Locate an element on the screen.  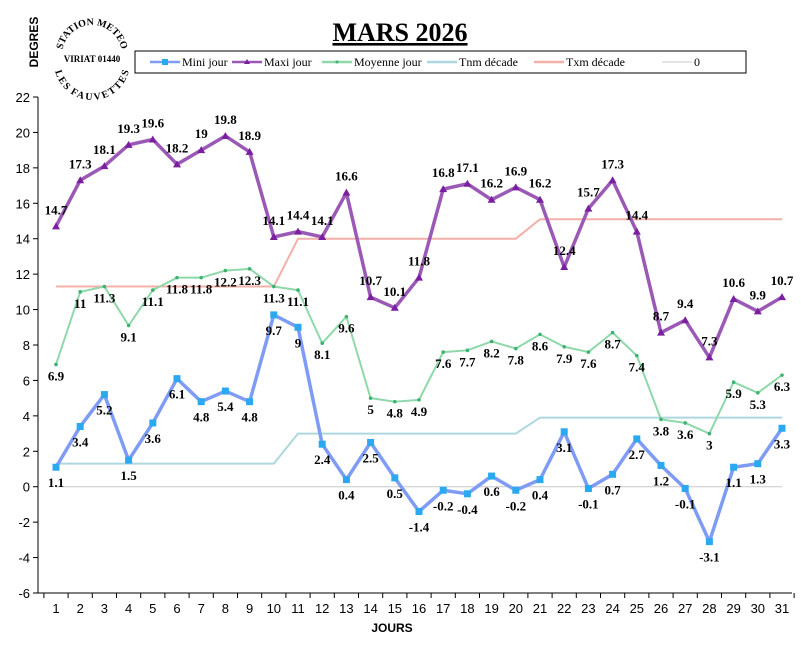
x-tick-label: 29 is located at coordinates (733, 608).